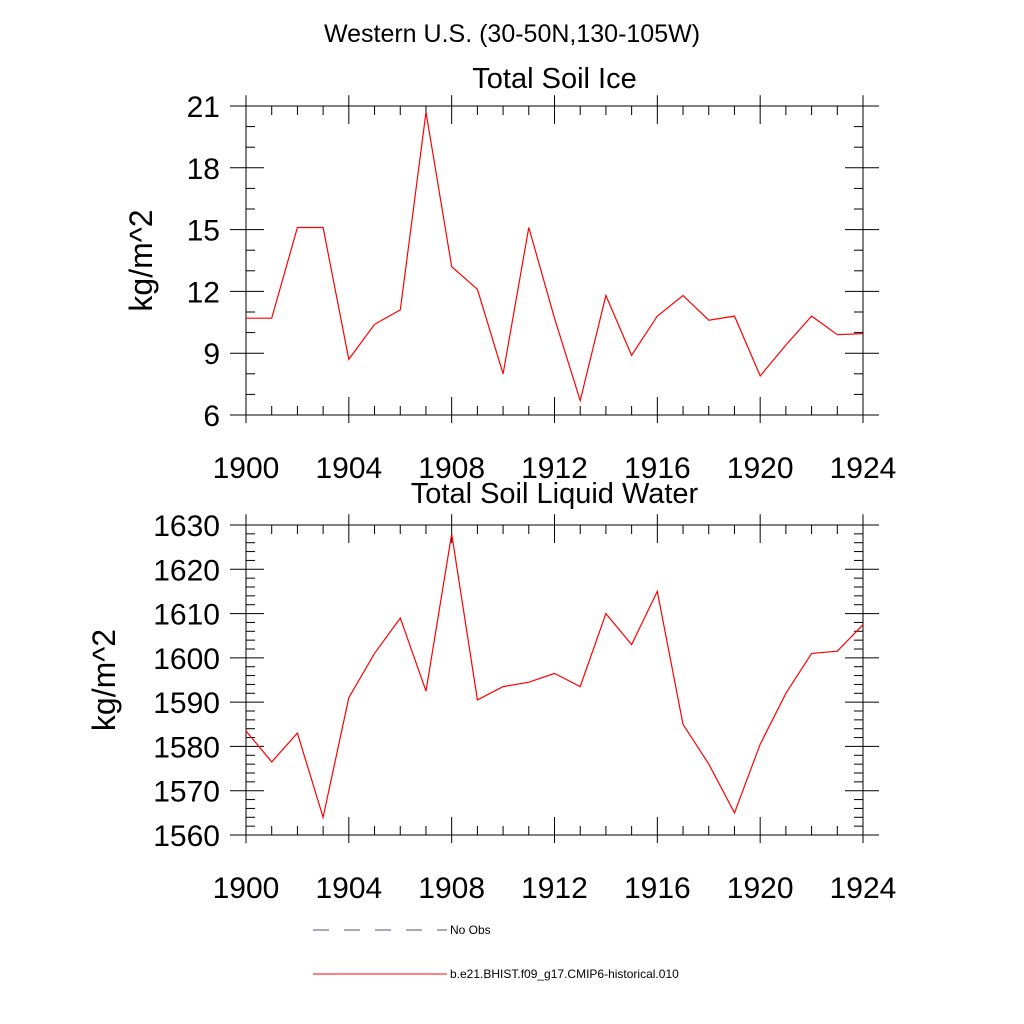 Image resolution: width=1024 pixels, height=1024 pixels. Describe the element at coordinates (186, 659) in the screenshot. I see `y-tick-label: 1600` at that location.